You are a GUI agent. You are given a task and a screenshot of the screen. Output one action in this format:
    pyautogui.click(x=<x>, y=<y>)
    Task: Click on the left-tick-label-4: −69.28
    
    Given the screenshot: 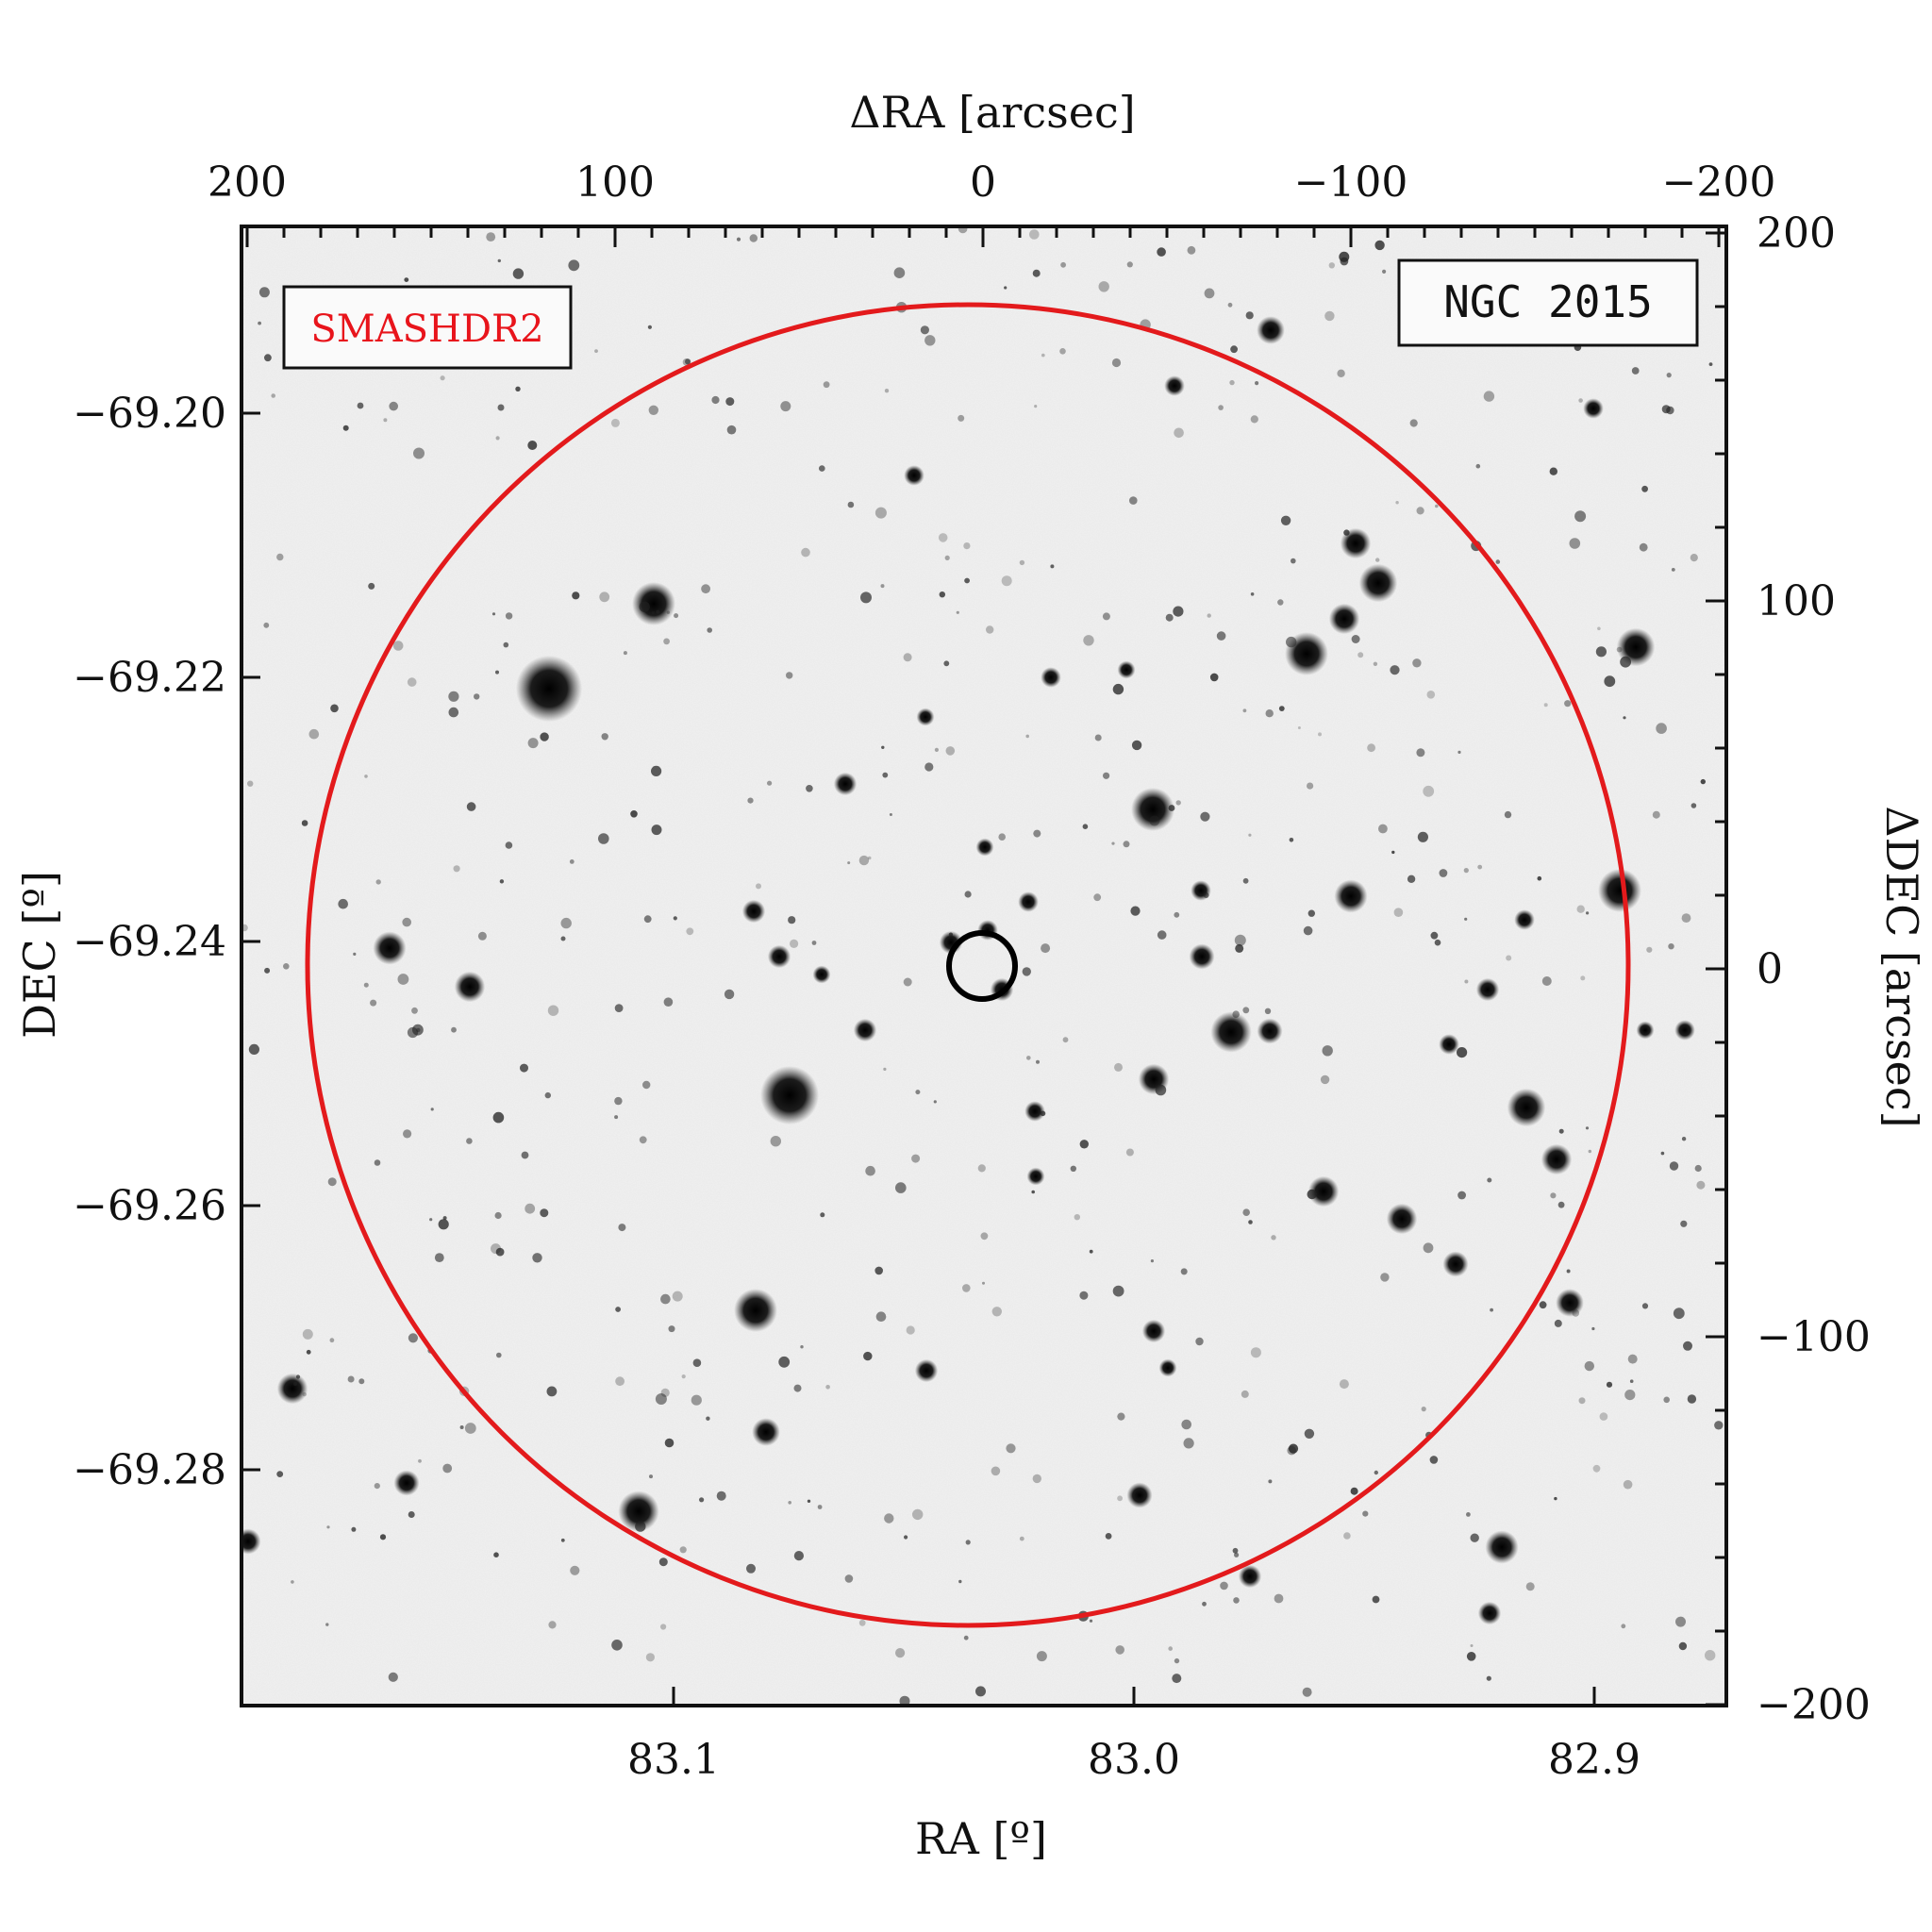 What is the action you would take?
    pyautogui.click(x=149, y=1470)
    